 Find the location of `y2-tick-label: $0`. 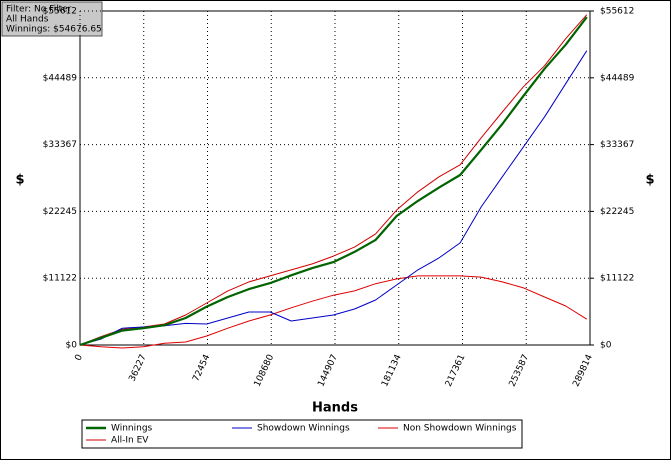

y2-tick-label: $0 is located at coordinates (606, 346).